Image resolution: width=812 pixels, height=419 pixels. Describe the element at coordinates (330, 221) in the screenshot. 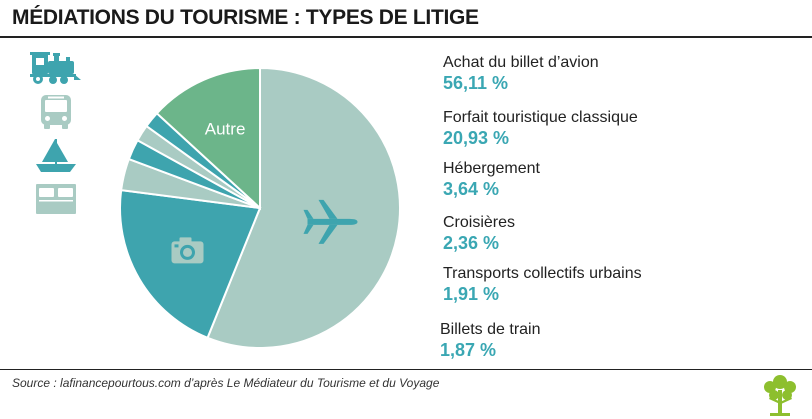

I see `airplane-icon` at that location.